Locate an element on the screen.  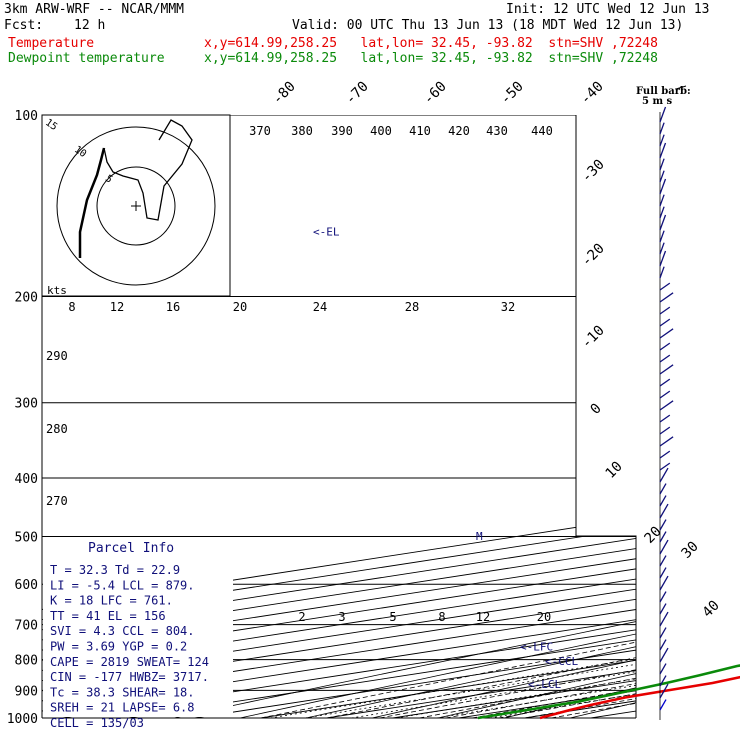
level-marker-lcl: <-LCL is located at coordinates (544, 684).